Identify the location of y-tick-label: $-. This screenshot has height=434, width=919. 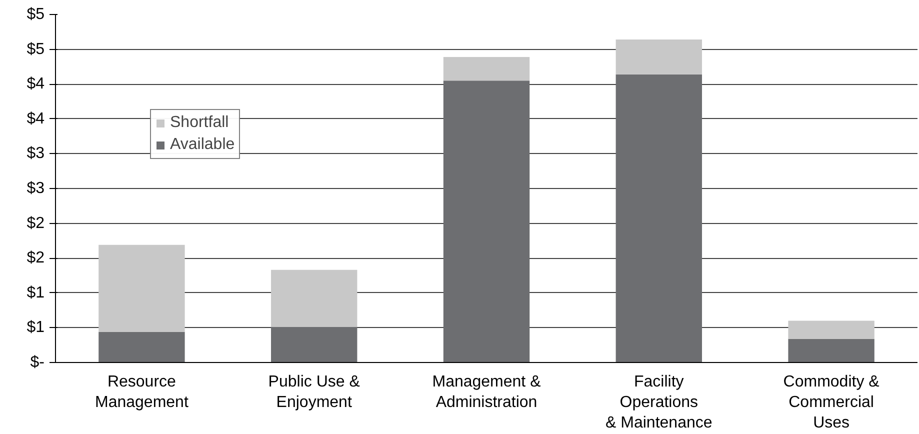
(37, 362).